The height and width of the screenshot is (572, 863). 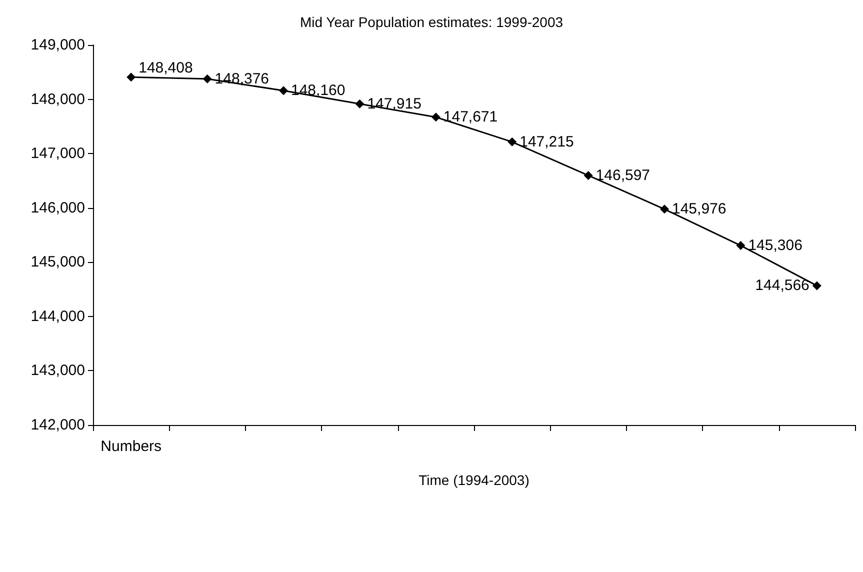 I want to click on data-label: 144,566, so click(x=782, y=285).